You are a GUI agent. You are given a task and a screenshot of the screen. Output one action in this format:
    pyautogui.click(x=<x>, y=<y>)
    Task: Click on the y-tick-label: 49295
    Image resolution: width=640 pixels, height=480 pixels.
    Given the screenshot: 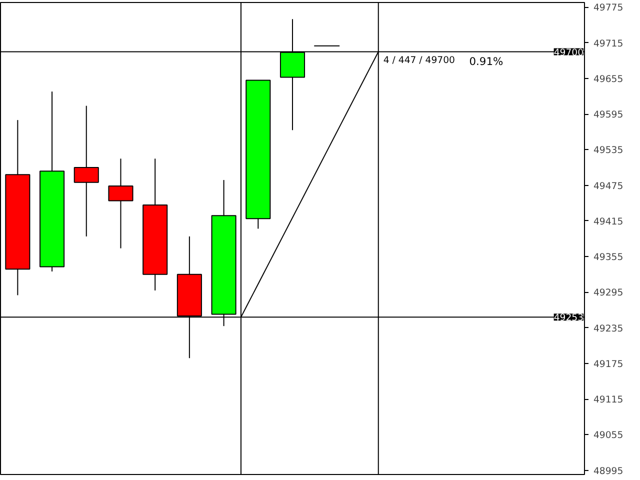 What is the action you would take?
    pyautogui.click(x=609, y=293)
    